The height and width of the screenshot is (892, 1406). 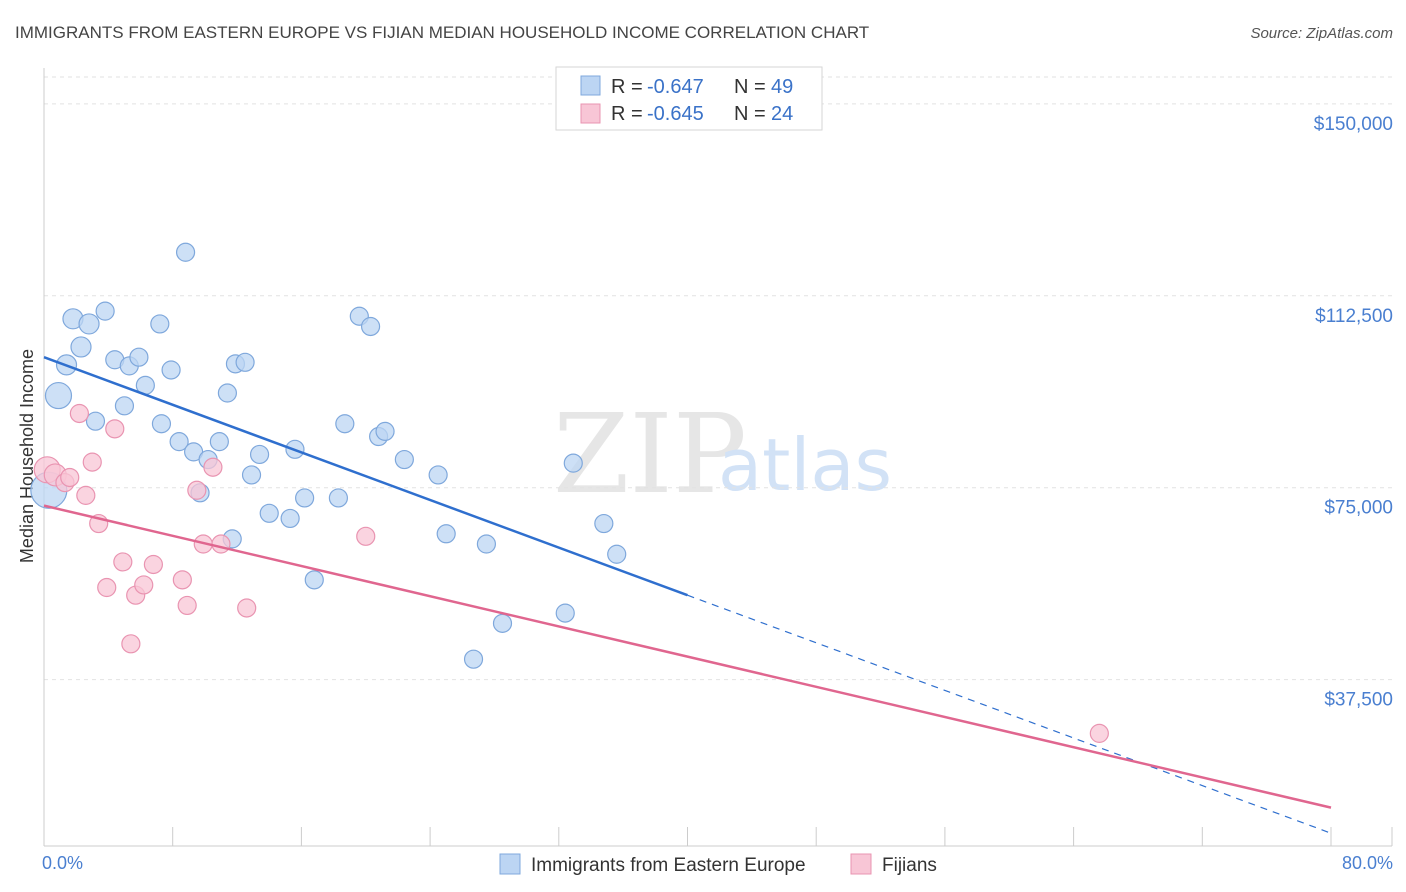 I want to click on series-legend-label-fijians: Fijians, so click(x=909, y=865).